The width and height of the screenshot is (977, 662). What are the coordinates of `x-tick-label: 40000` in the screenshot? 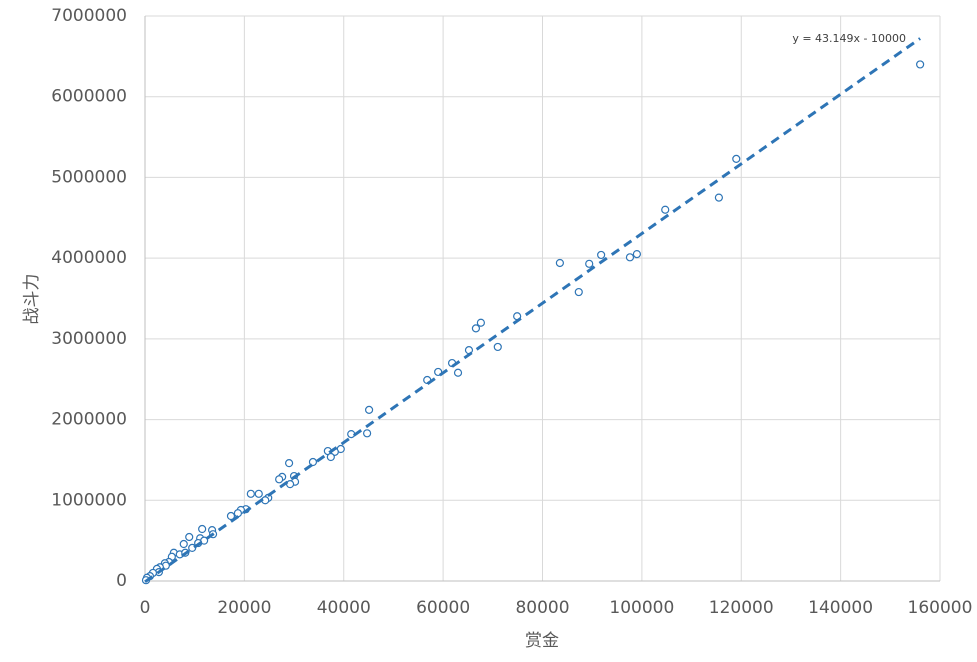 It's located at (344, 608).